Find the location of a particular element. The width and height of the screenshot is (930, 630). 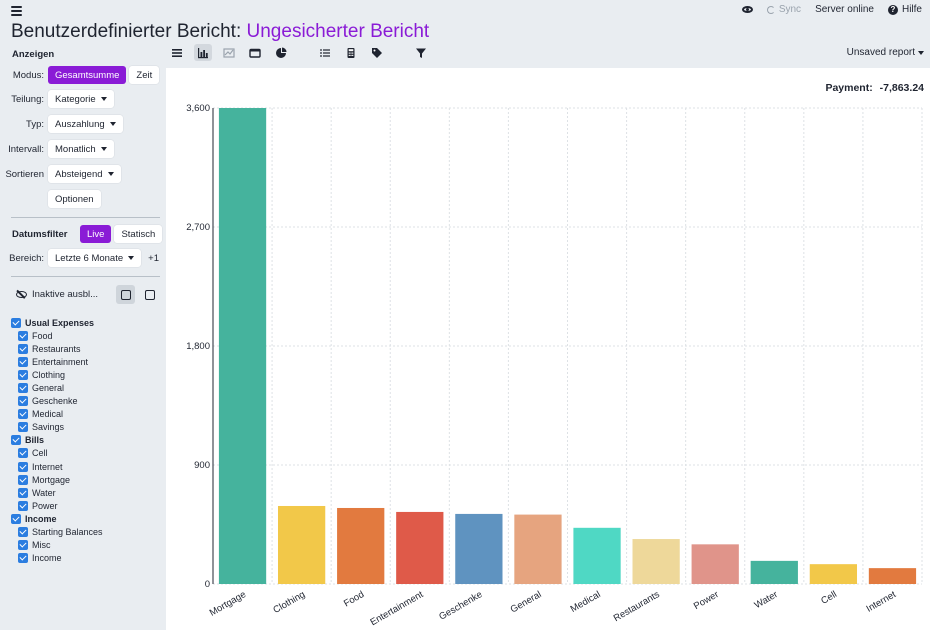

category-item: Income is located at coordinates (57, 558).